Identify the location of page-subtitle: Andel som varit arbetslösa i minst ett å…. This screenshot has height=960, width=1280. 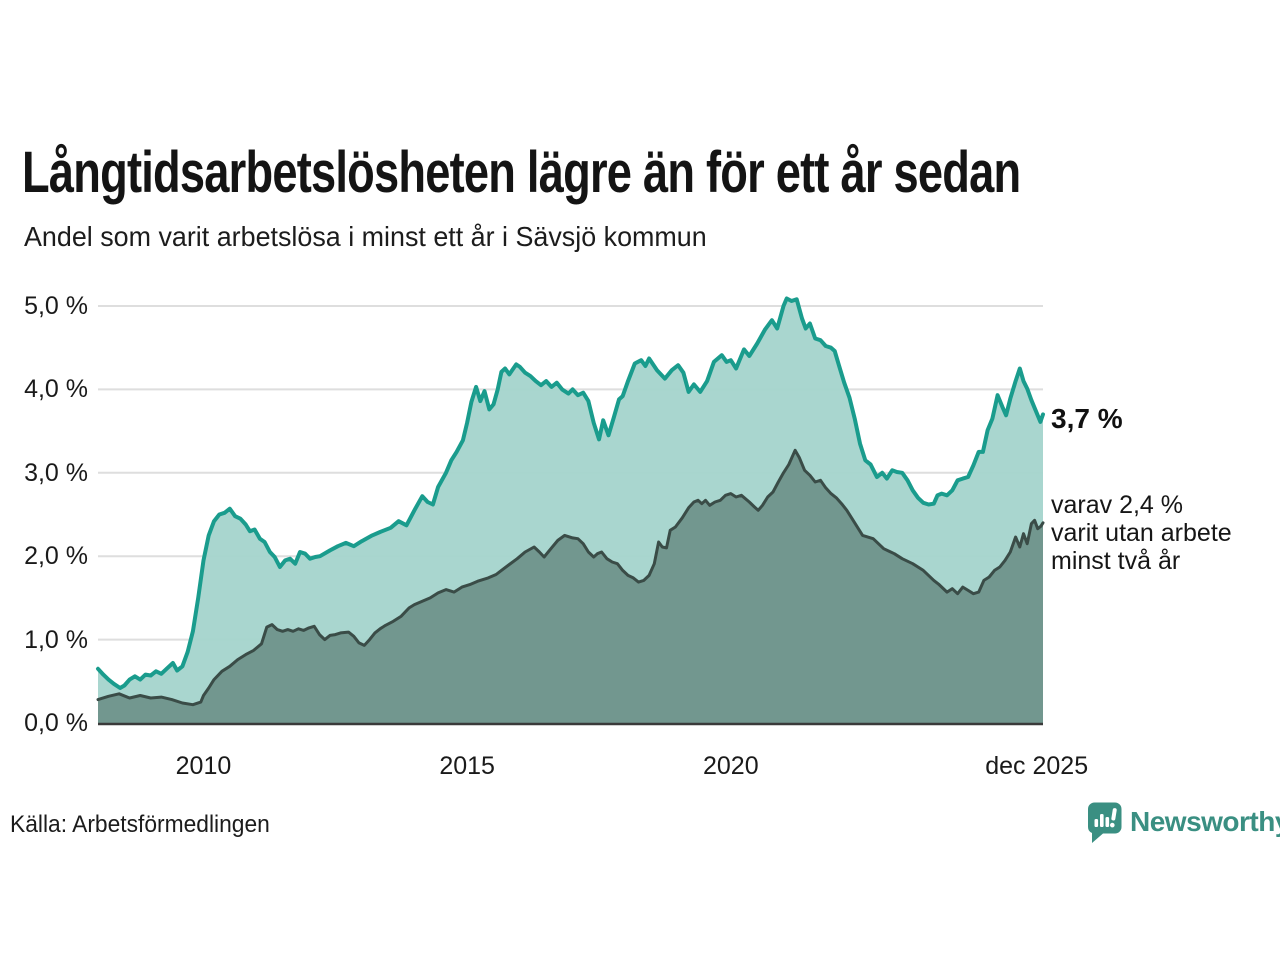
(365, 236).